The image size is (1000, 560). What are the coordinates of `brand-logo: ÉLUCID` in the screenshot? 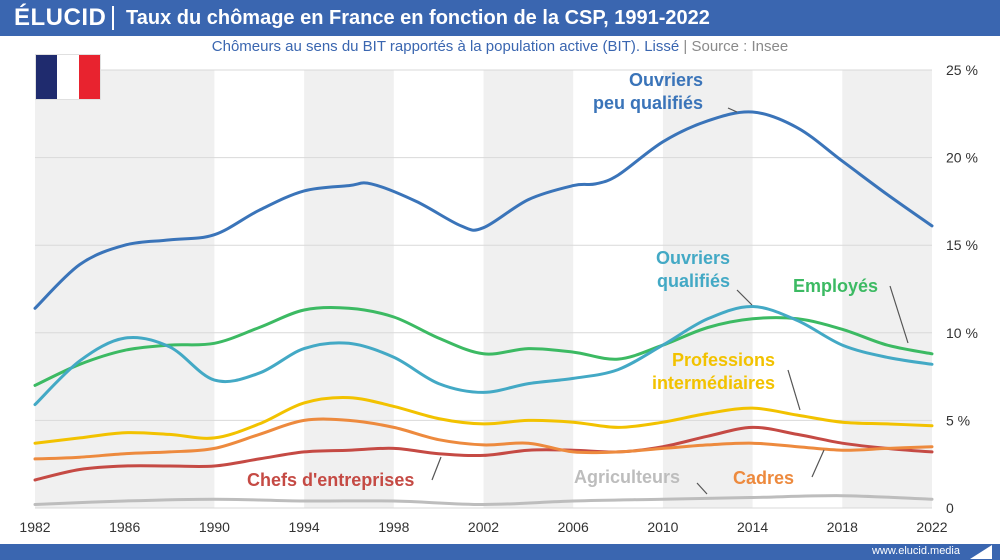 It's located at (60, 17).